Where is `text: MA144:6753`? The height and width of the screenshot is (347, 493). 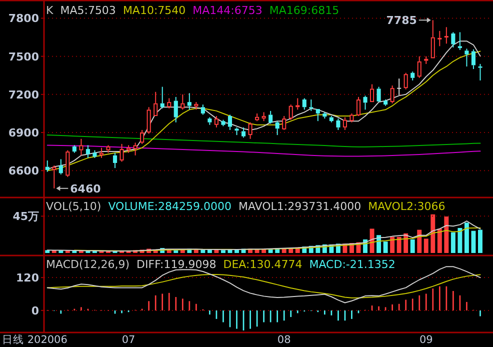
text: MA144:6753 is located at coordinates (227, 10).